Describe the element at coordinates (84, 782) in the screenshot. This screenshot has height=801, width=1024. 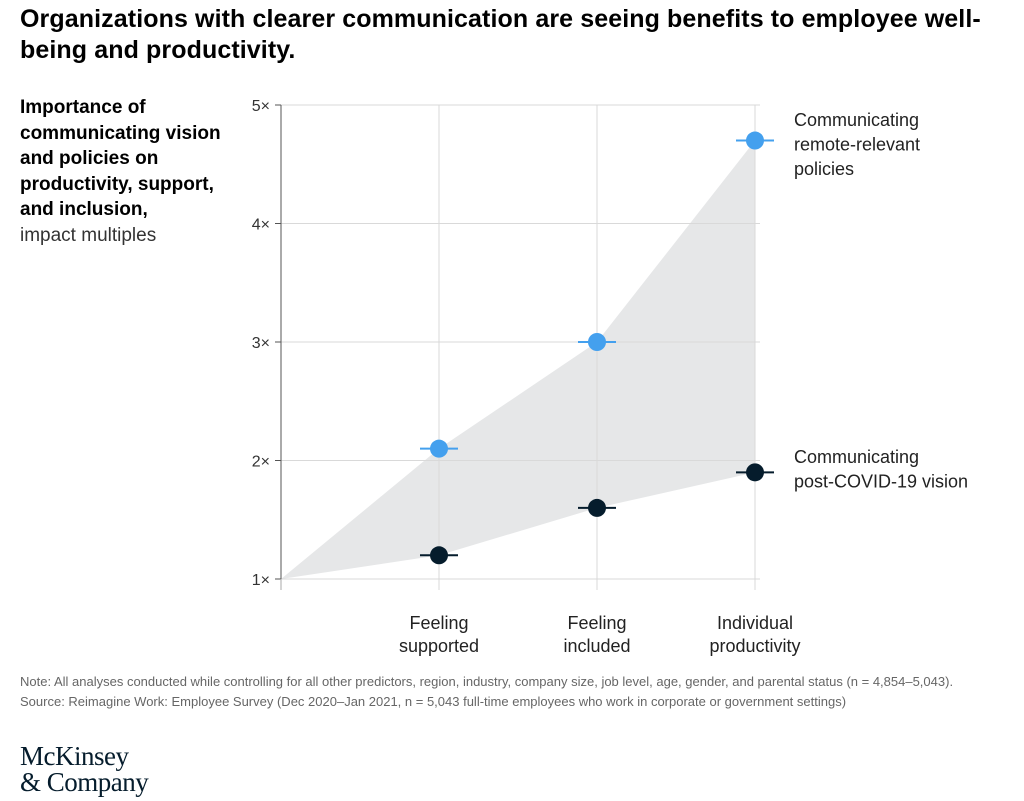
I see `logo-line-2: & Company` at that location.